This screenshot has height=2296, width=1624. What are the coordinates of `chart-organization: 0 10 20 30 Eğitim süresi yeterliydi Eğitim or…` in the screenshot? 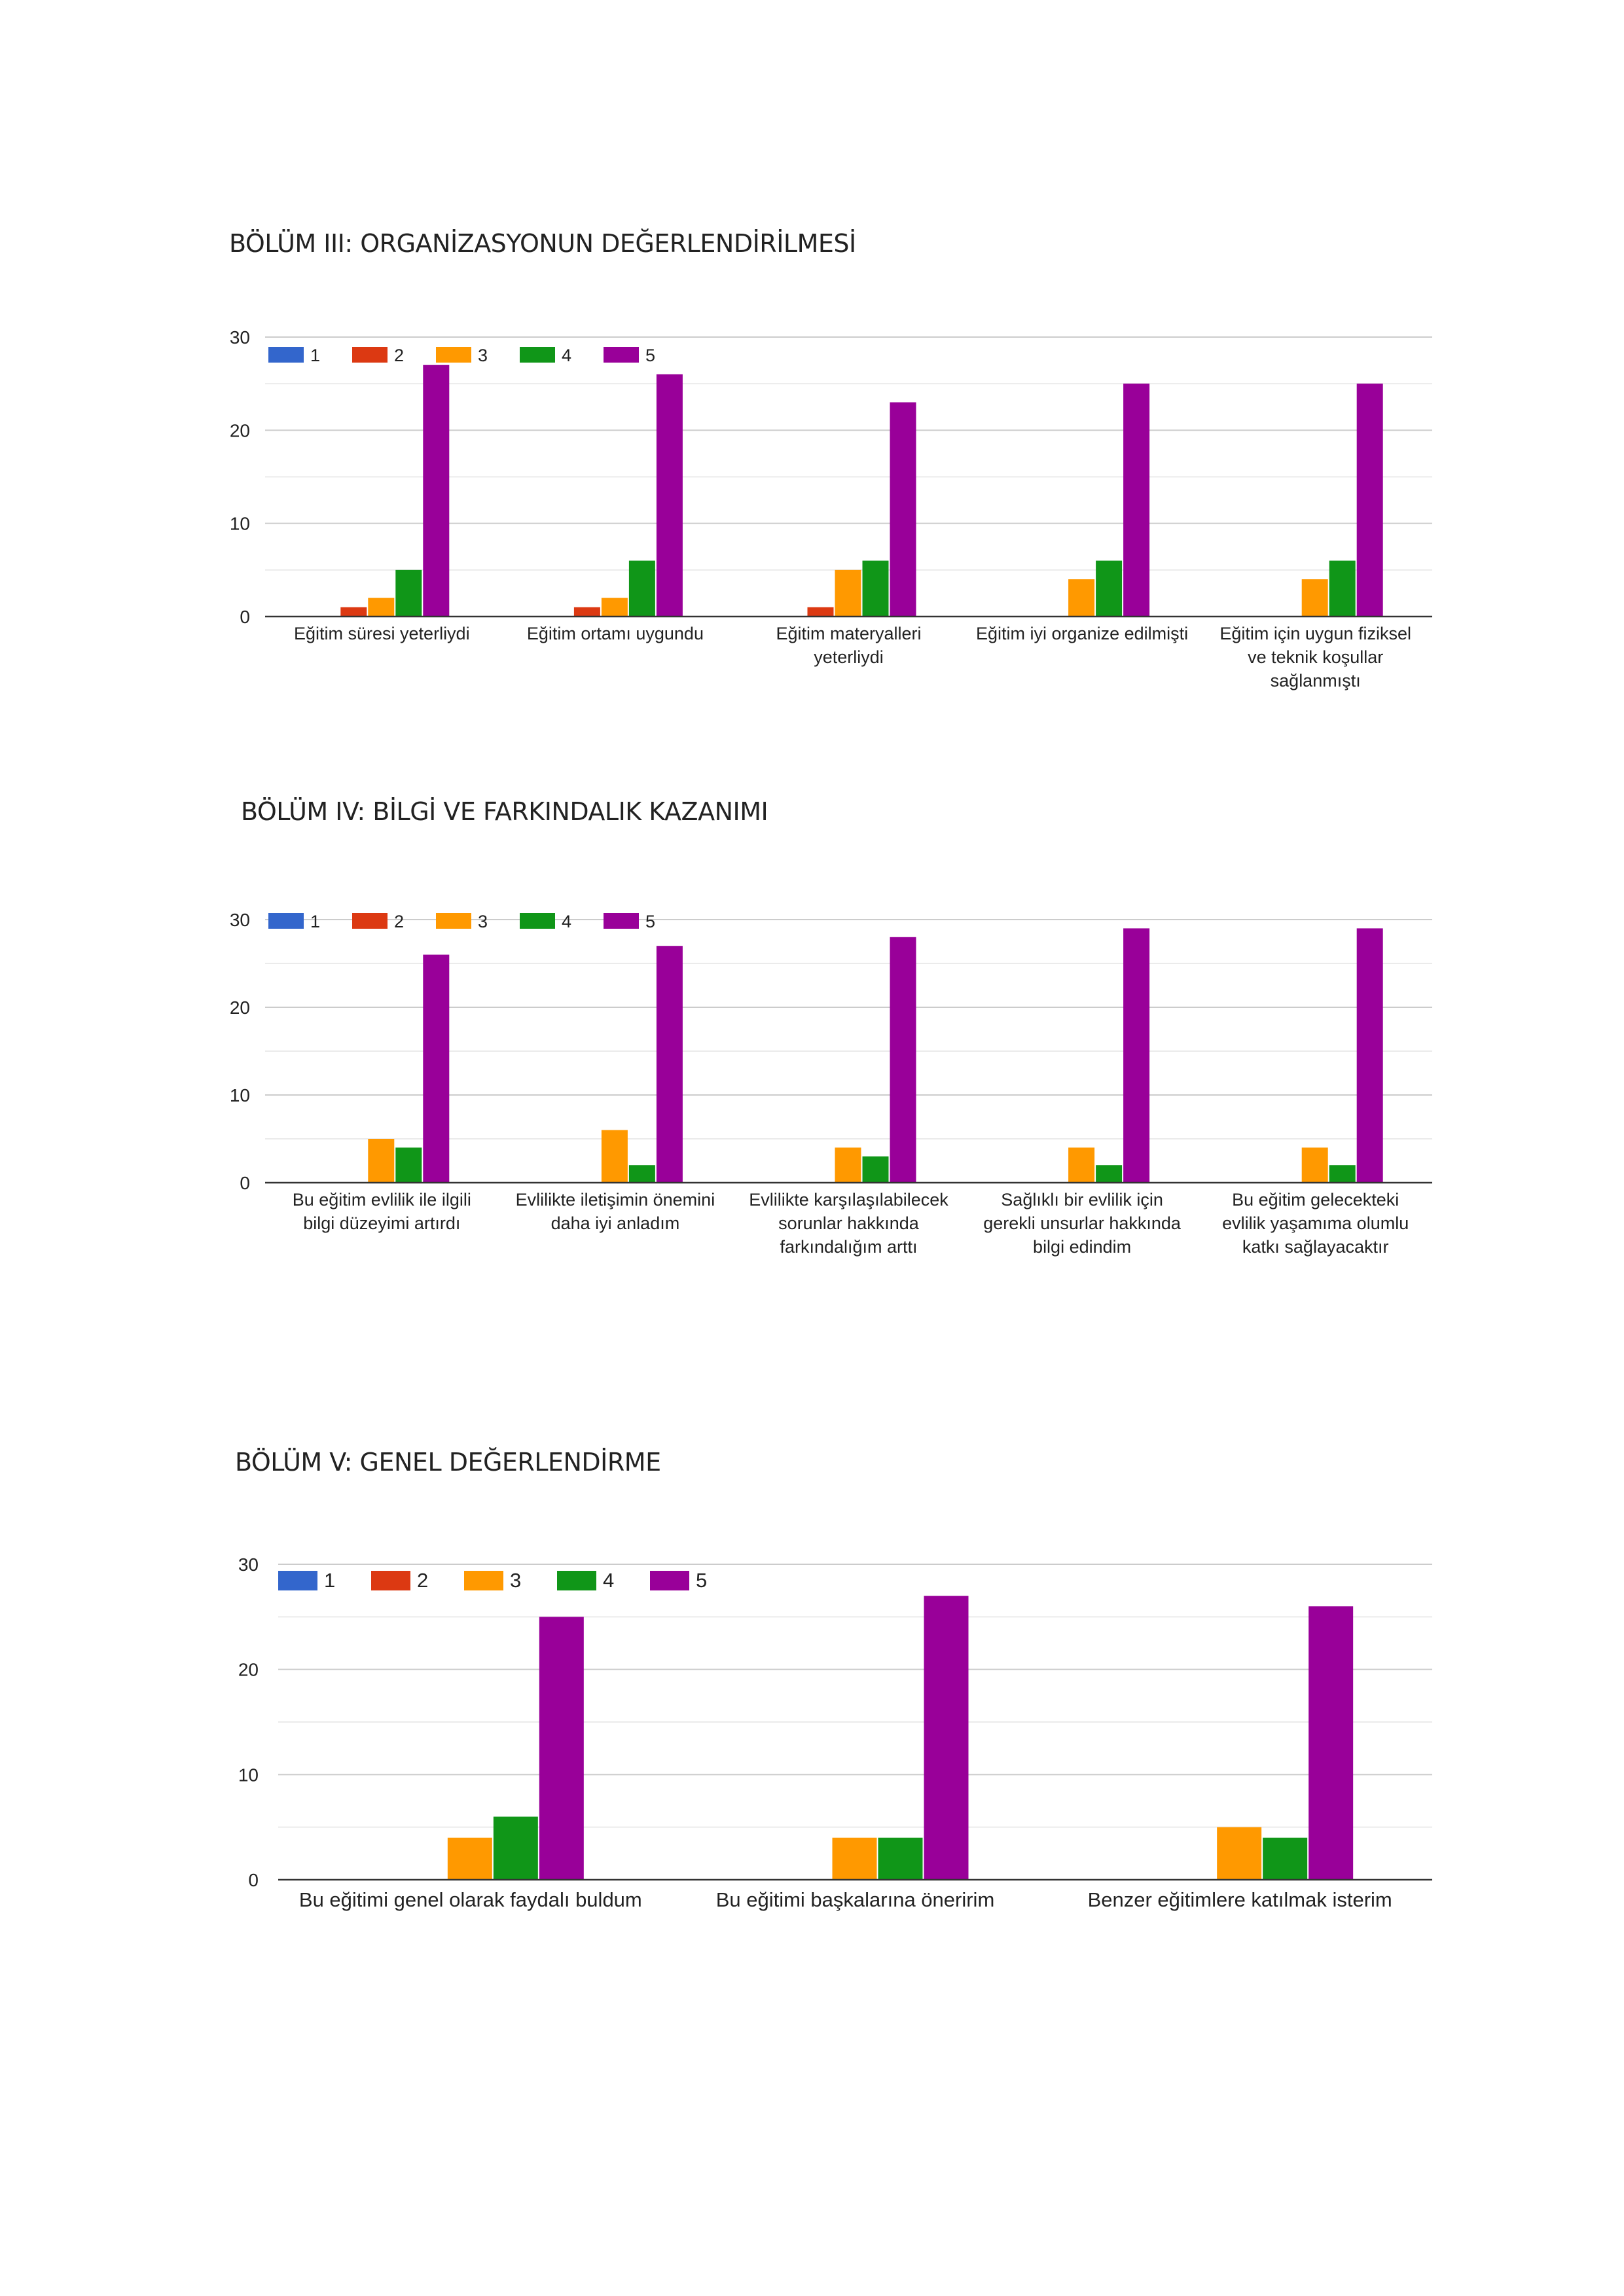 It's located at (831, 509).